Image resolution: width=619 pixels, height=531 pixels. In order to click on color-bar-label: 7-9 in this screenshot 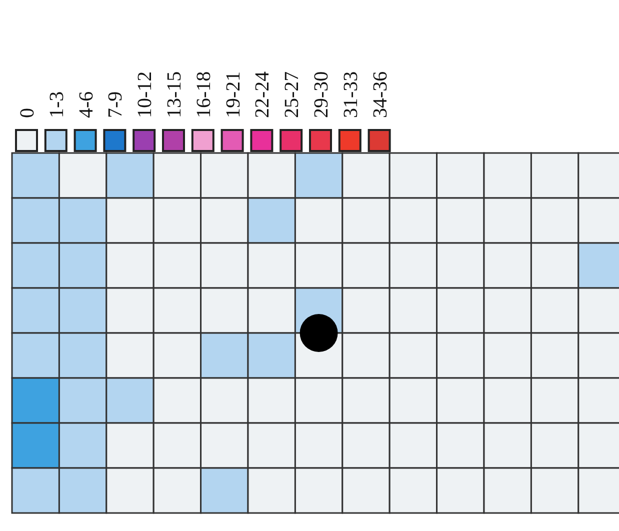, I will do `click(115, 104)`.